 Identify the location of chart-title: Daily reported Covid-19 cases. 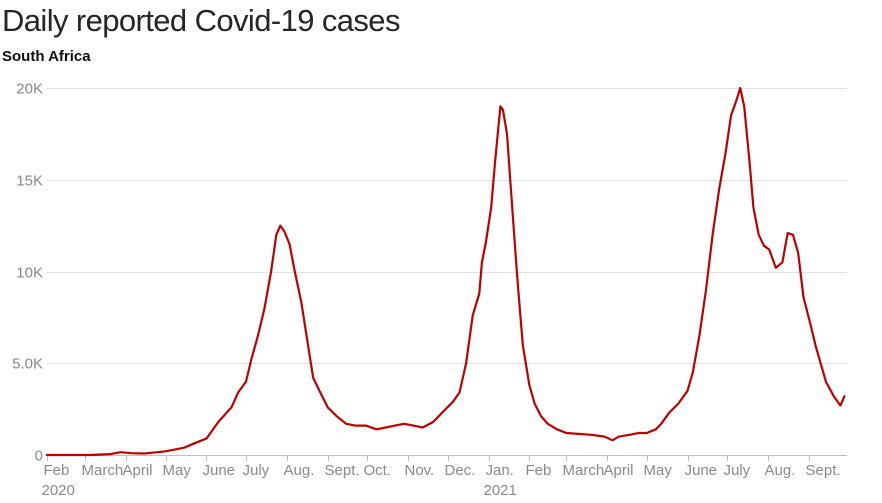
(201, 20).